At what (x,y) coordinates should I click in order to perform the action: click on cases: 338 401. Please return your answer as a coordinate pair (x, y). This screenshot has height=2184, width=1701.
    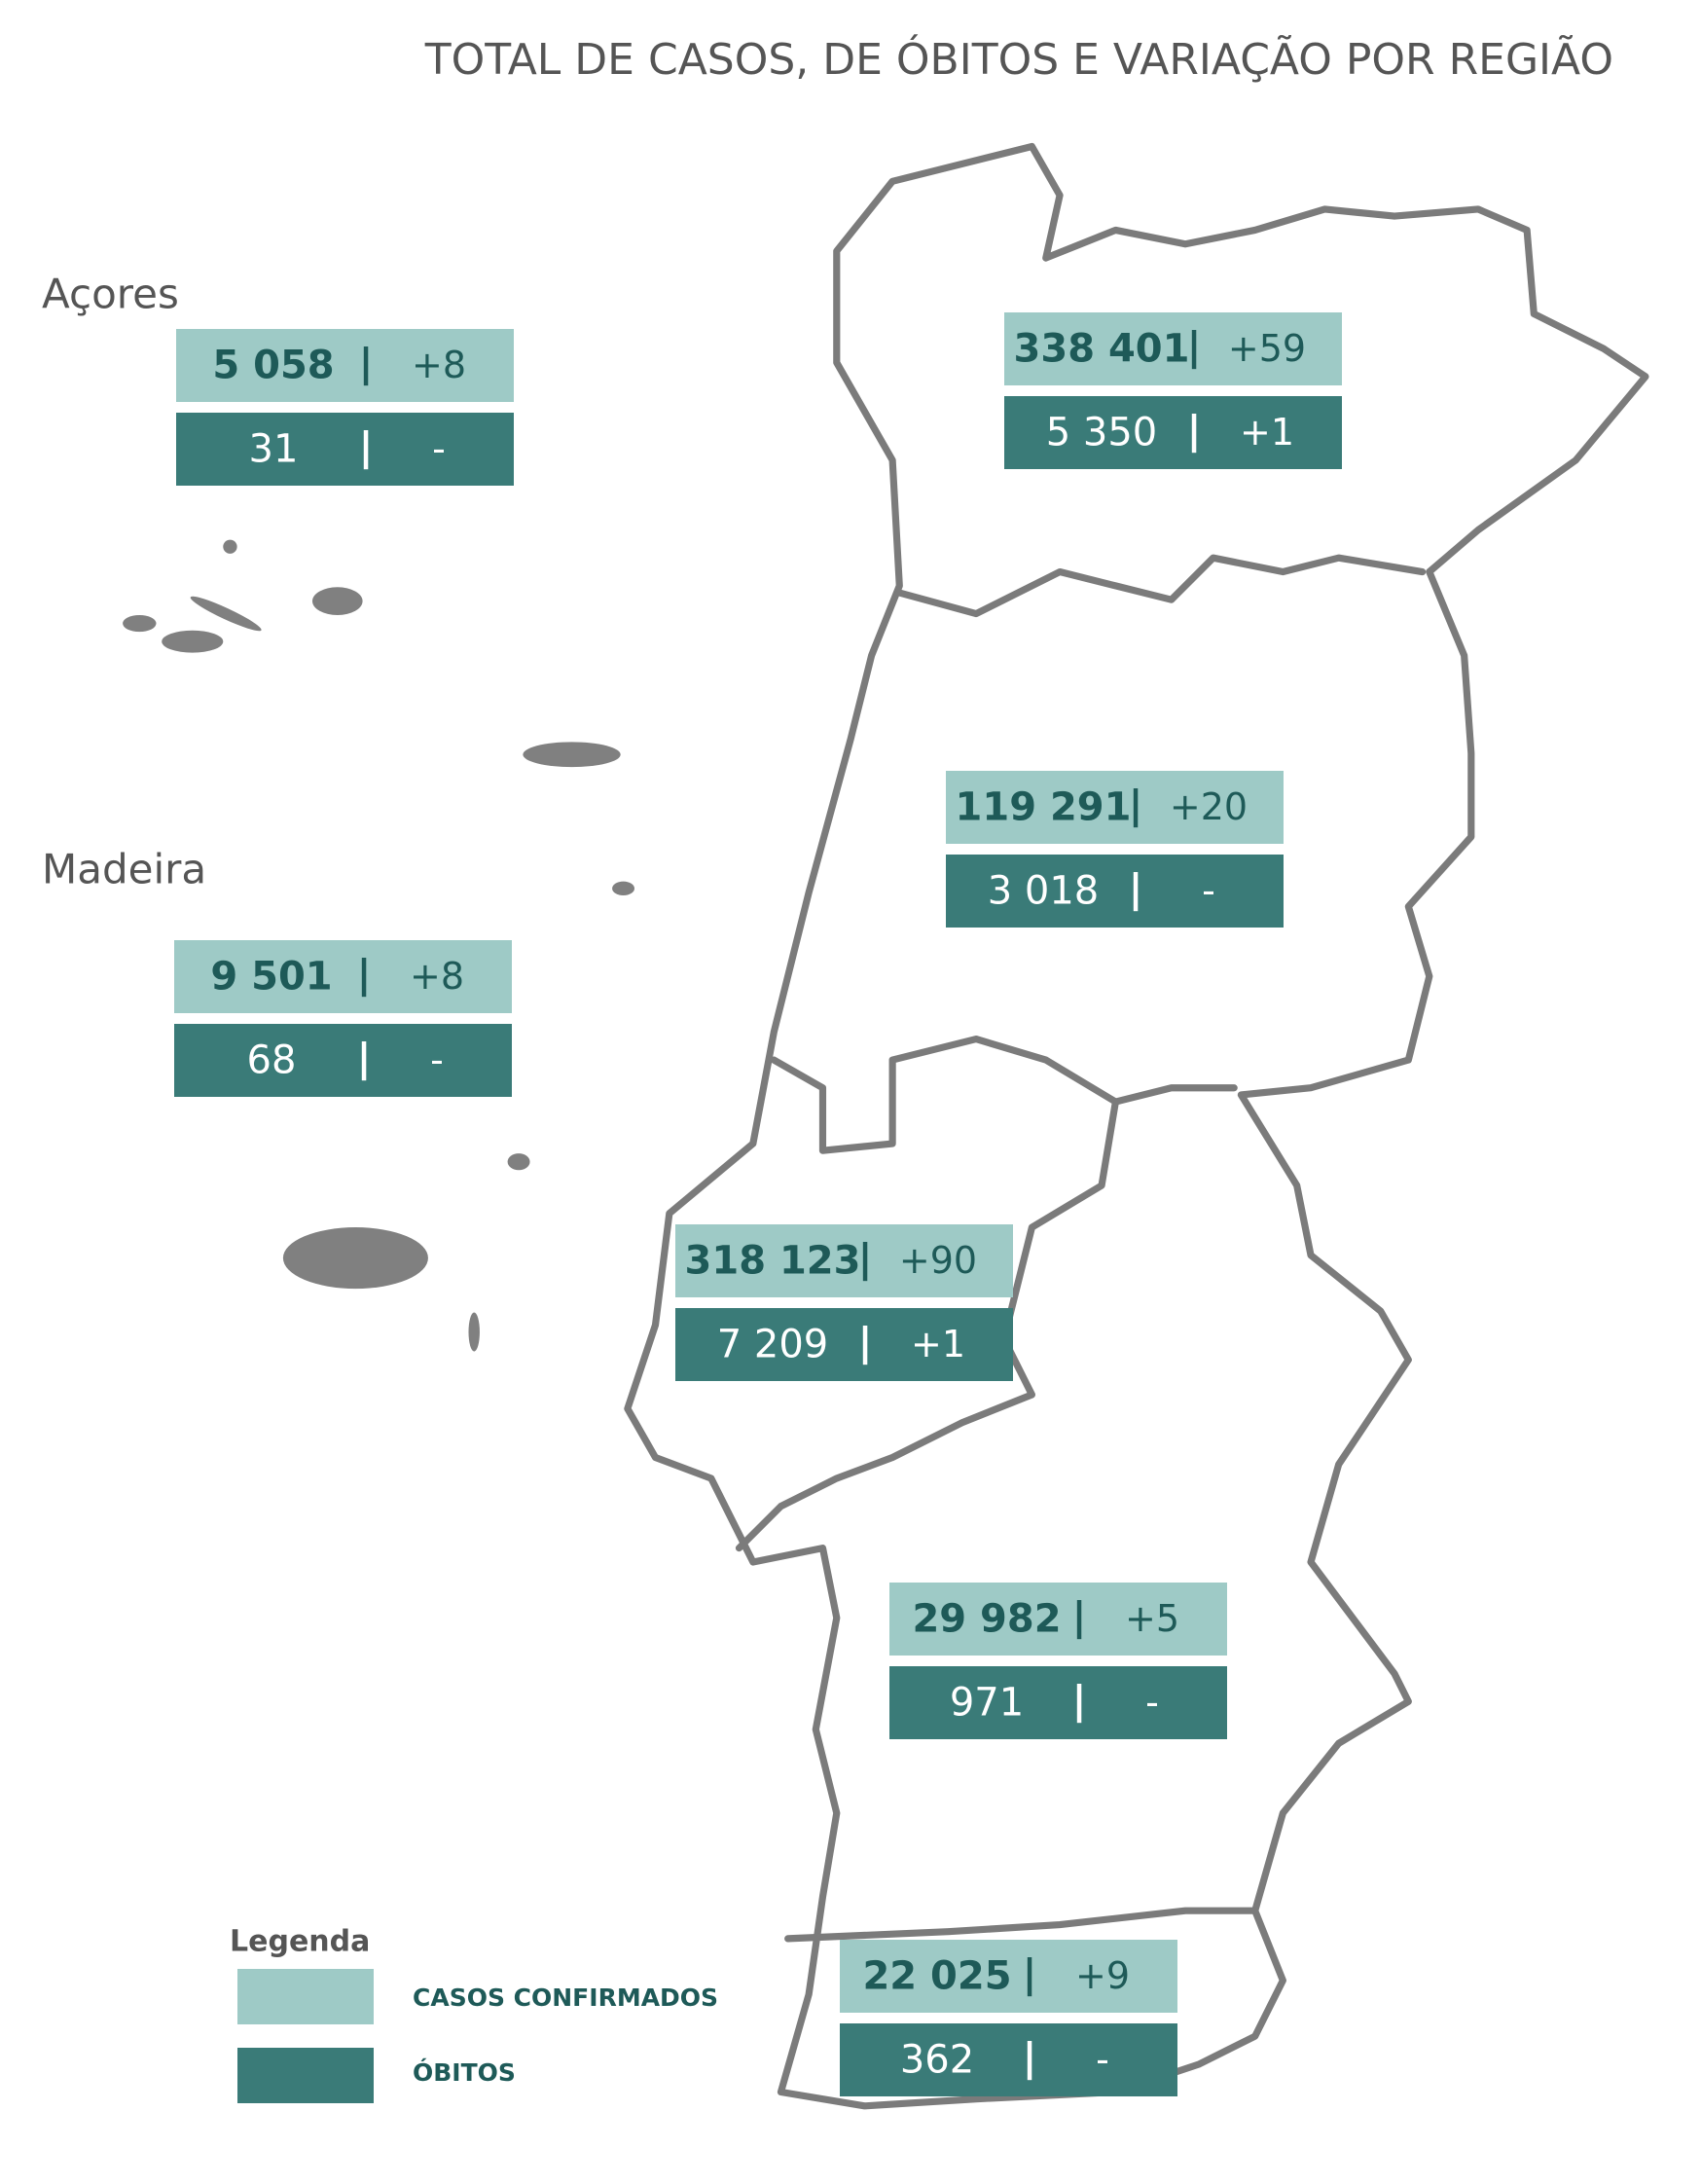
    Looking at the image, I should click on (1102, 349).